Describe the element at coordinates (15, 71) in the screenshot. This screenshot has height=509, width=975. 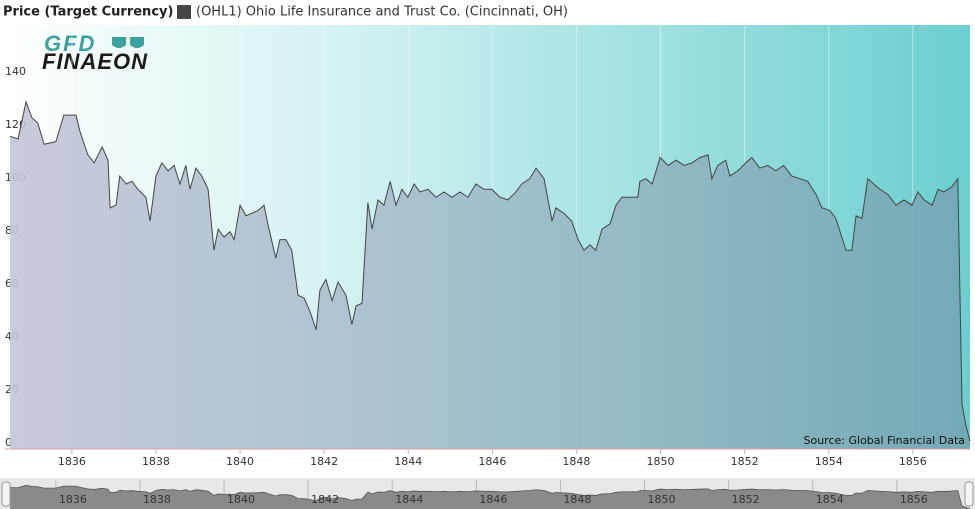
I see `y-tick-label: 140` at that location.